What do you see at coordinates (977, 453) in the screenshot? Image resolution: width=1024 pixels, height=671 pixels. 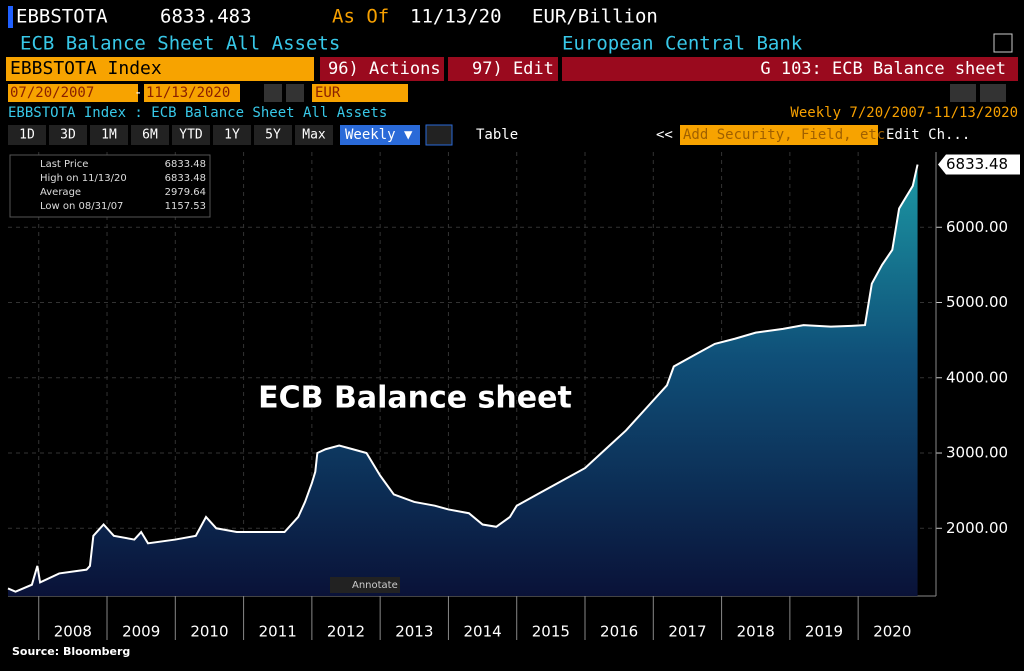 I see `y-tick-label: 3000.00` at bounding box center [977, 453].